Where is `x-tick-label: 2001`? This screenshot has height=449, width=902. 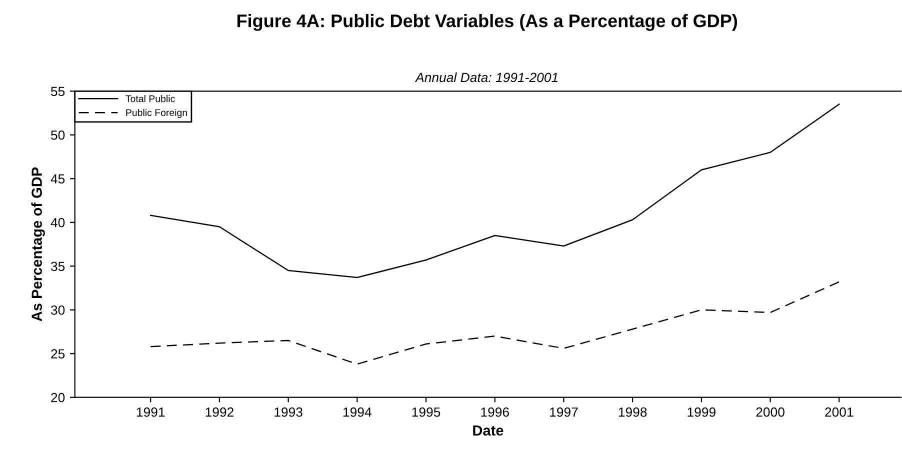
x-tick-label: 2001 is located at coordinates (839, 412).